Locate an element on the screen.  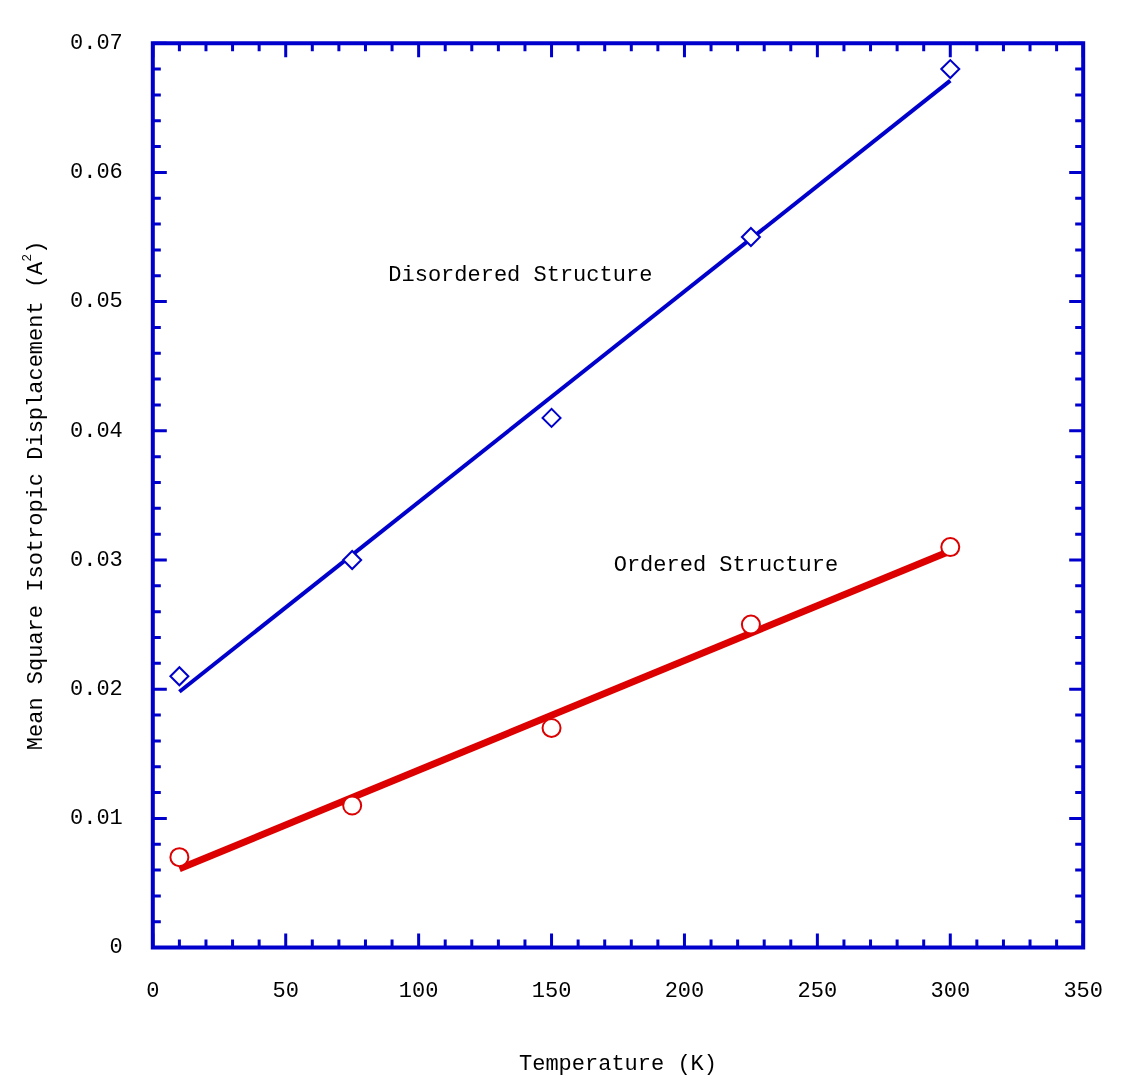
x-tick-label: 100 is located at coordinates (418, 991).